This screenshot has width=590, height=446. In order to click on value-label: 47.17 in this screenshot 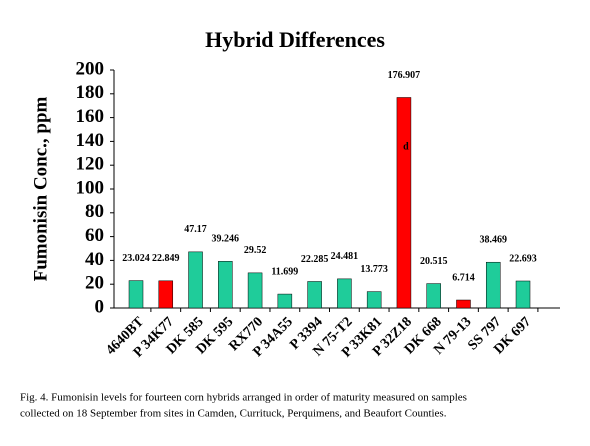, I will do `click(195, 229)`.